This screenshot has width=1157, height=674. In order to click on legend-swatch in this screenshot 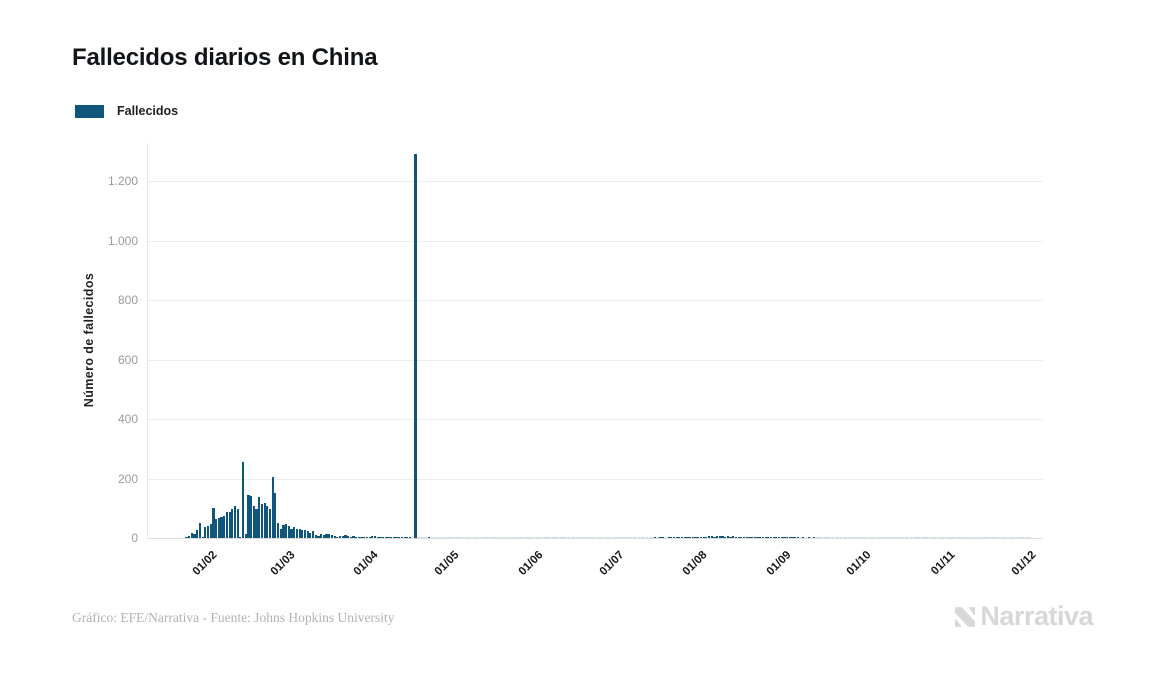, I will do `click(89, 111)`.